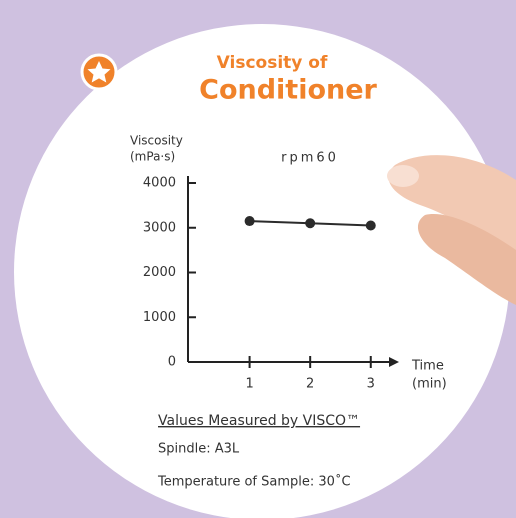  Describe the element at coordinates (159, 317) in the screenshot. I see `y-tick-label: 1000` at that location.